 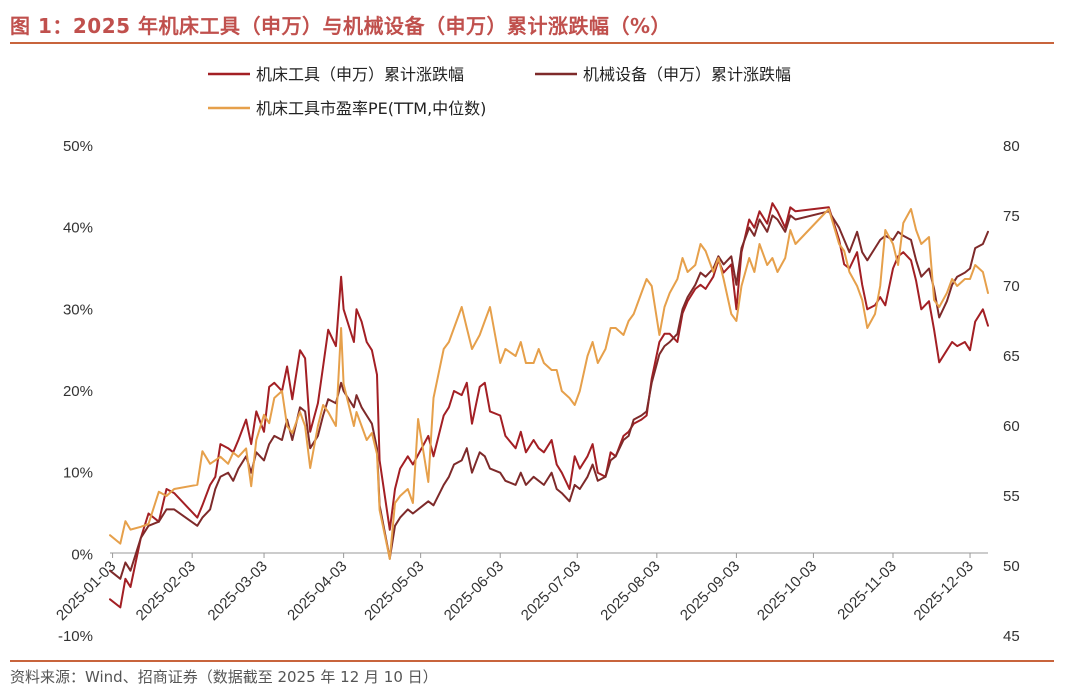 I want to click on right-axis-tick-label: 75, so click(x=1011, y=216).